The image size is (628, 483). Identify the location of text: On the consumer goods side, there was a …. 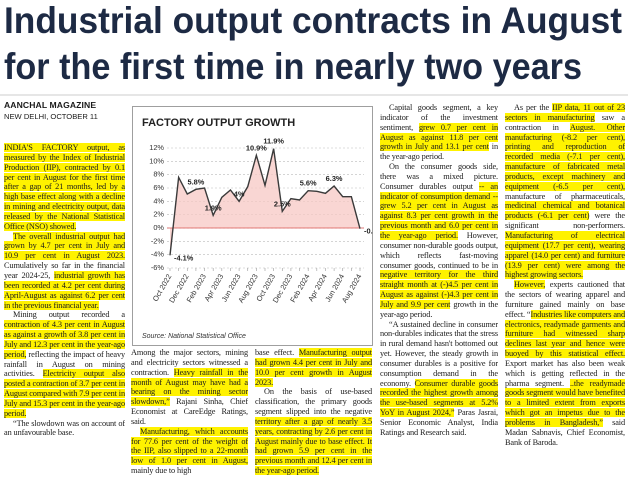
(439, 176).